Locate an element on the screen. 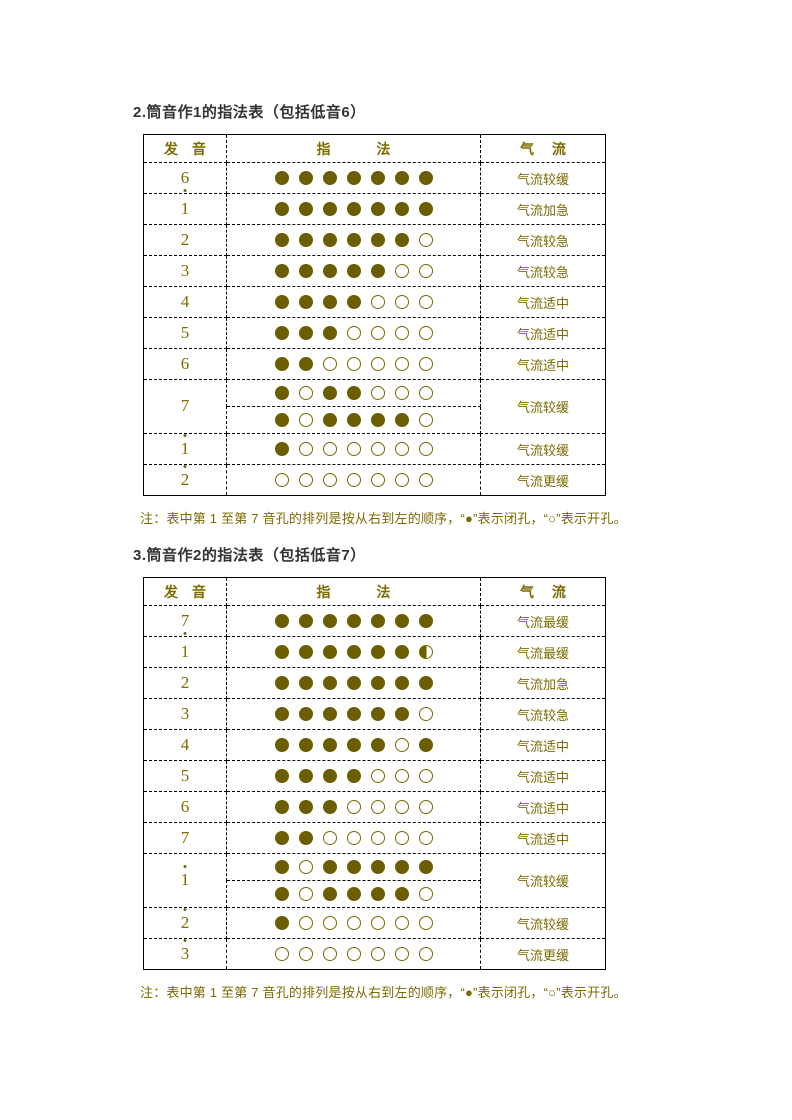 This screenshot has width=792, height=1120. table-row: 4 气流适中 is located at coordinates (374, 302).